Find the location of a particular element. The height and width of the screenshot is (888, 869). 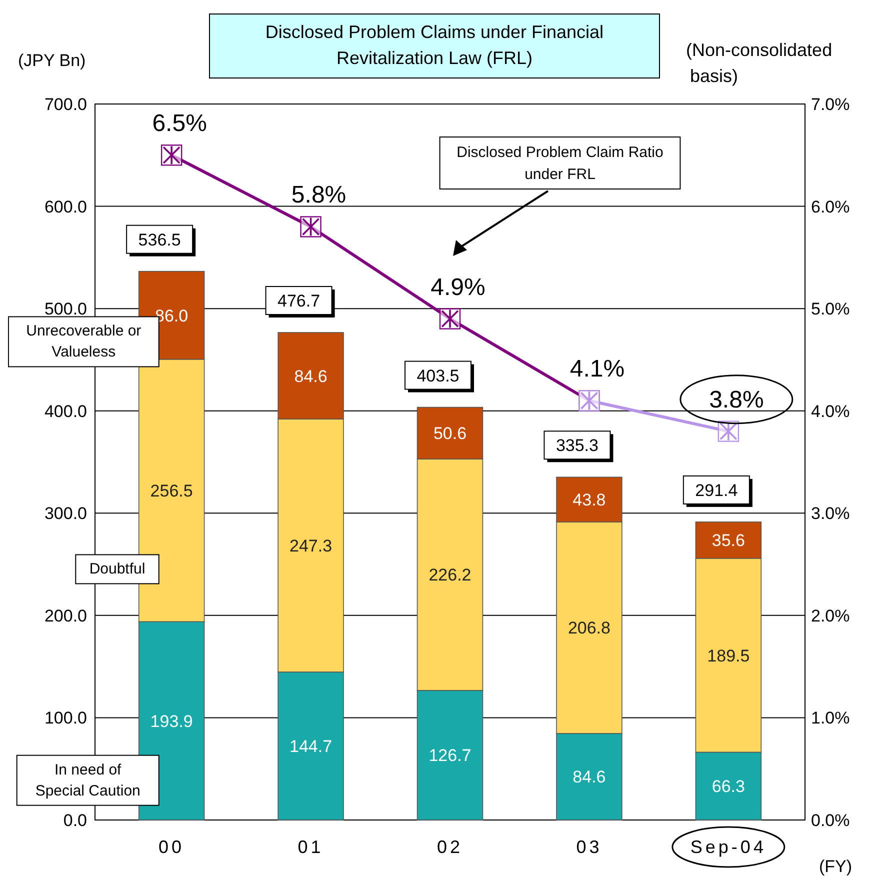

series-label: Doubtful is located at coordinates (117, 569).